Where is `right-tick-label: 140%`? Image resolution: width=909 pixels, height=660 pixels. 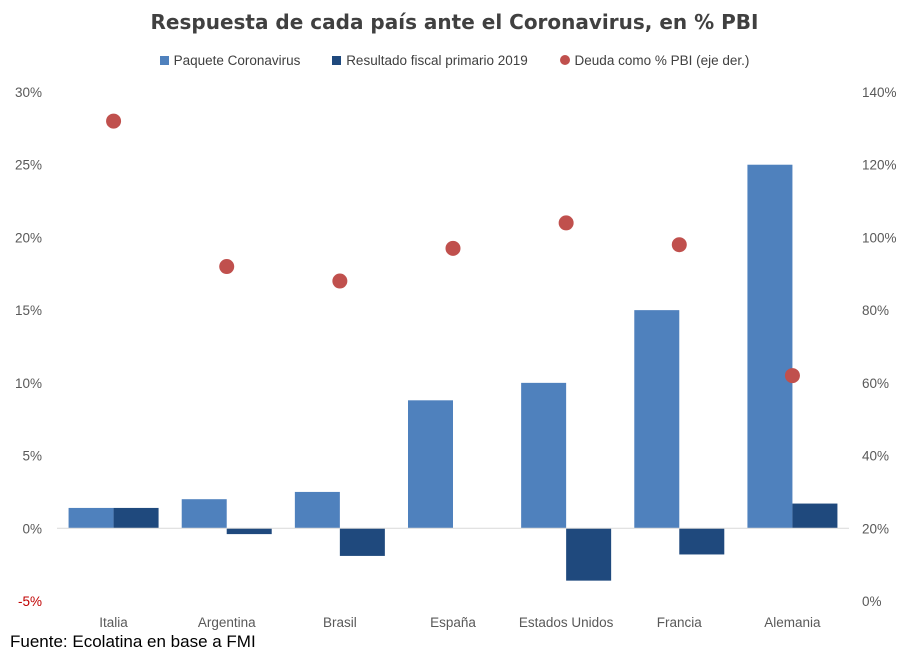 right-tick-label: 140% is located at coordinates (879, 92).